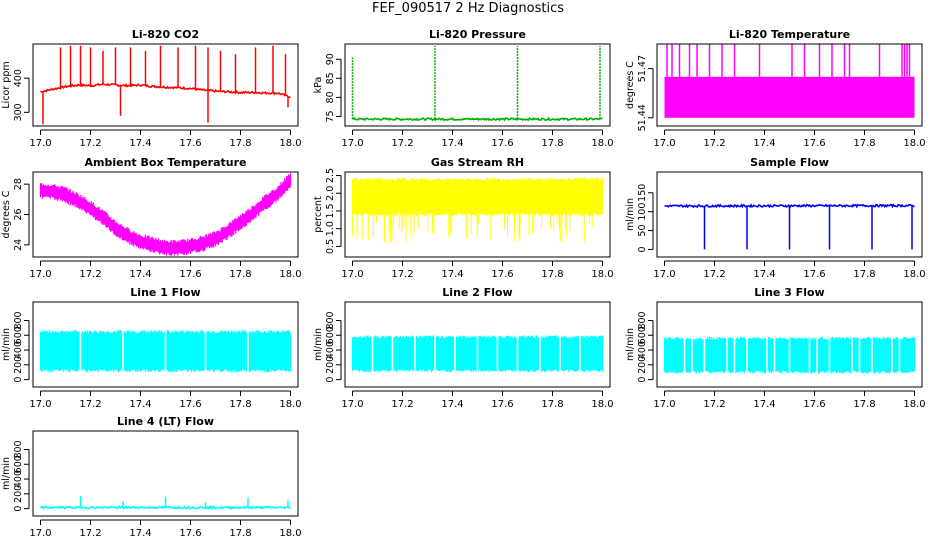 This screenshot has width=936, height=540. What do you see at coordinates (330, 210) in the screenshot?
I see `y-tick-label: 1.5` at bounding box center [330, 210].